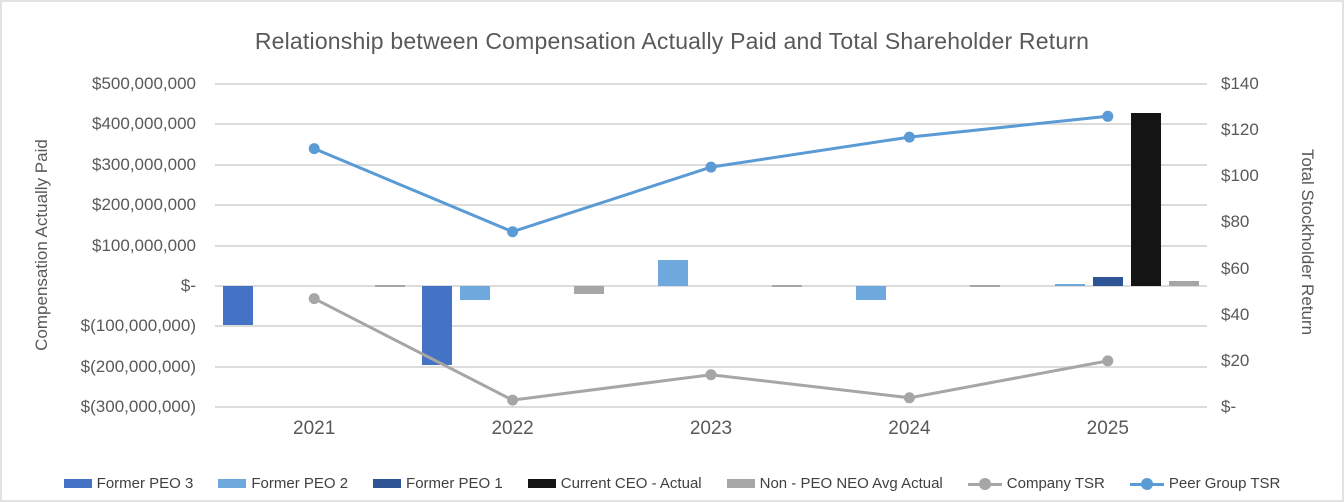 Image resolution: width=1344 pixels, height=502 pixels. I want to click on legend-label: Former PEO 3, so click(145, 483).